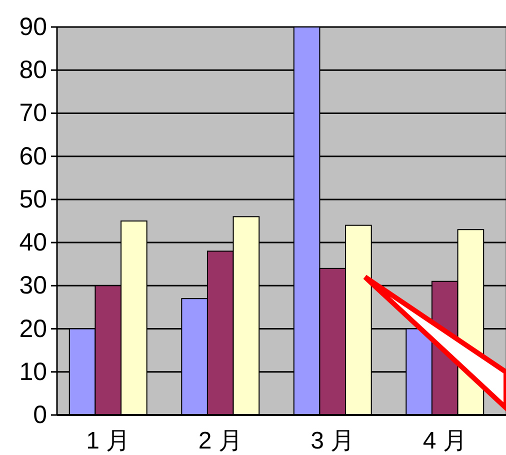  I want to click on y-tick-label: 20, so click(33, 328).